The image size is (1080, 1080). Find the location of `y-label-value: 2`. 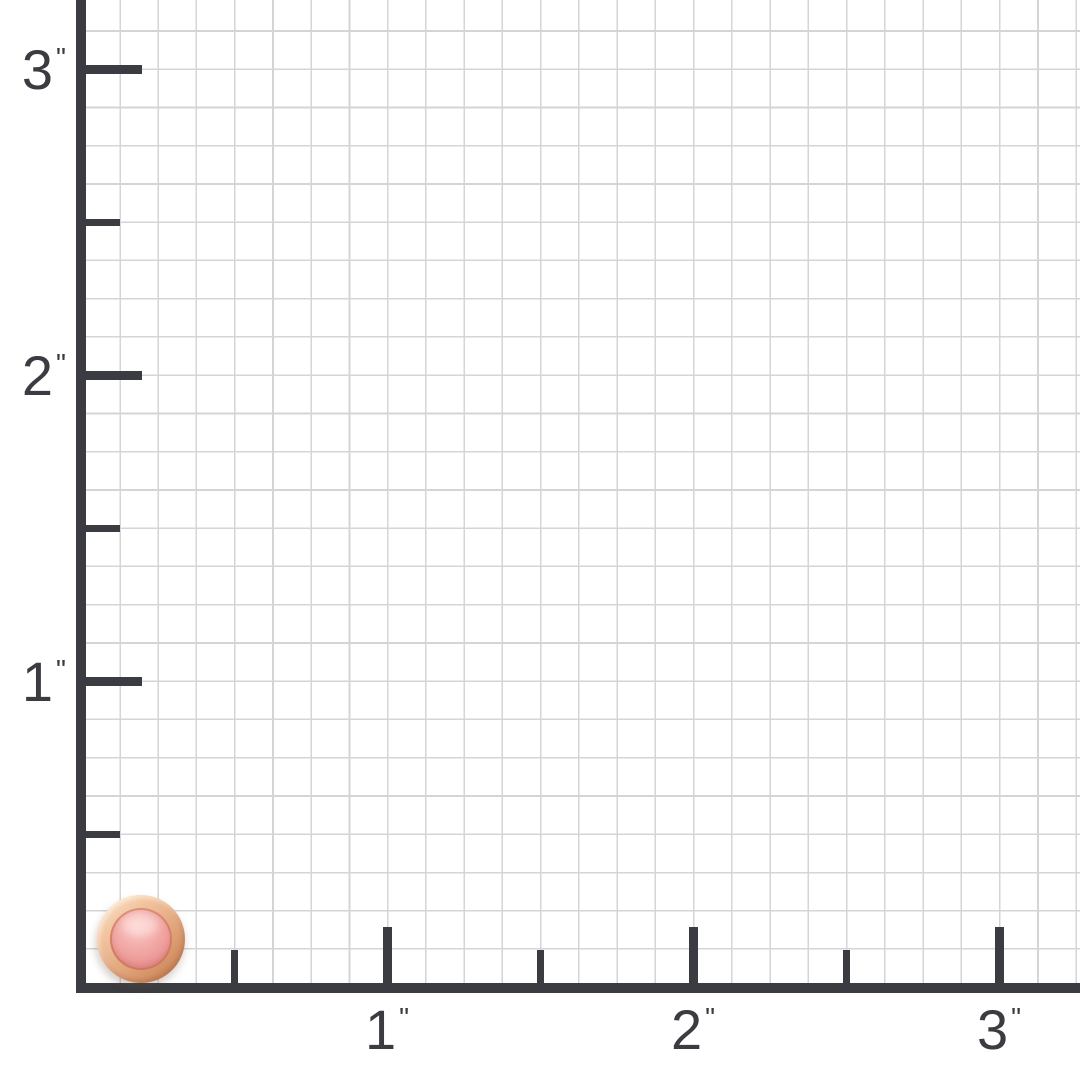

y-label-value: 2 is located at coordinates (38, 375).